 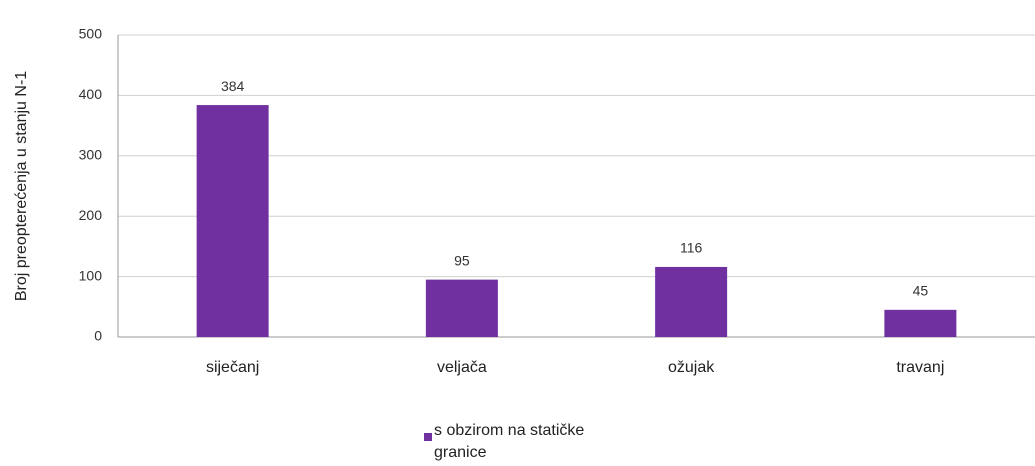 I want to click on y-tick-label: 0, so click(x=98, y=336).